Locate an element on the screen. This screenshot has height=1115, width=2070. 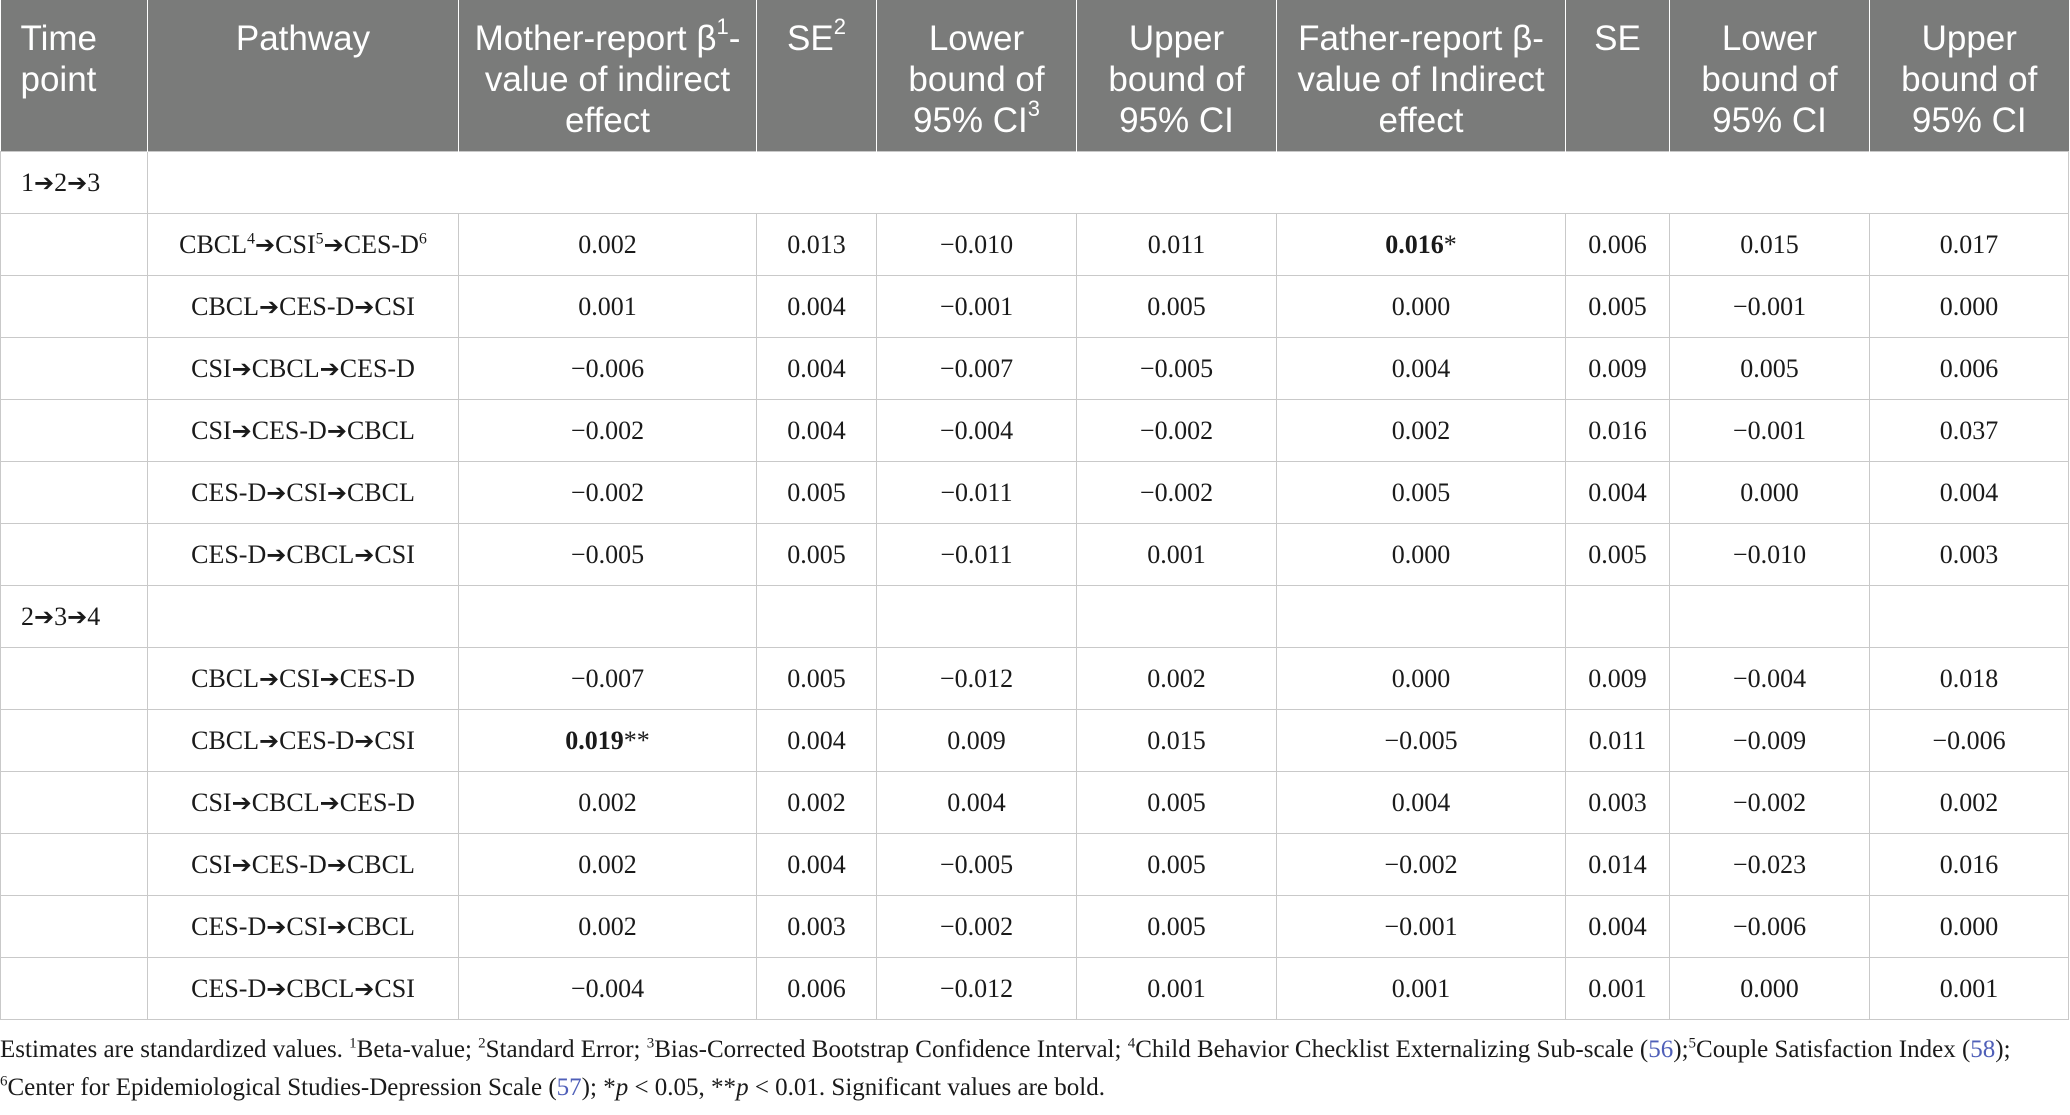
father-beta-cell: 0.005 is located at coordinates (1421, 492).